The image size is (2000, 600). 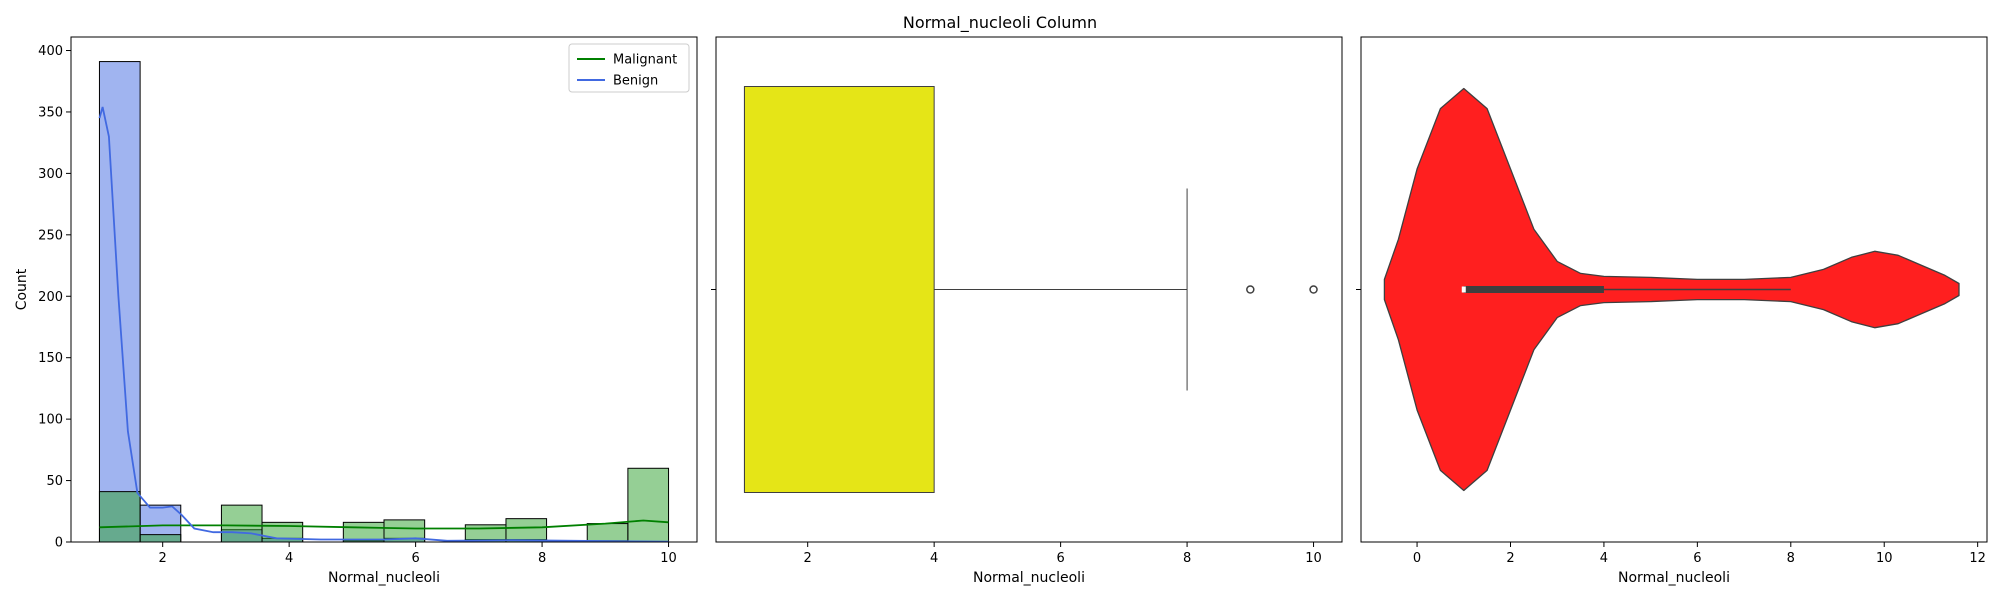 What do you see at coordinates (1884, 558) in the screenshot?
I see `violin-xtick-label: 10` at bounding box center [1884, 558].